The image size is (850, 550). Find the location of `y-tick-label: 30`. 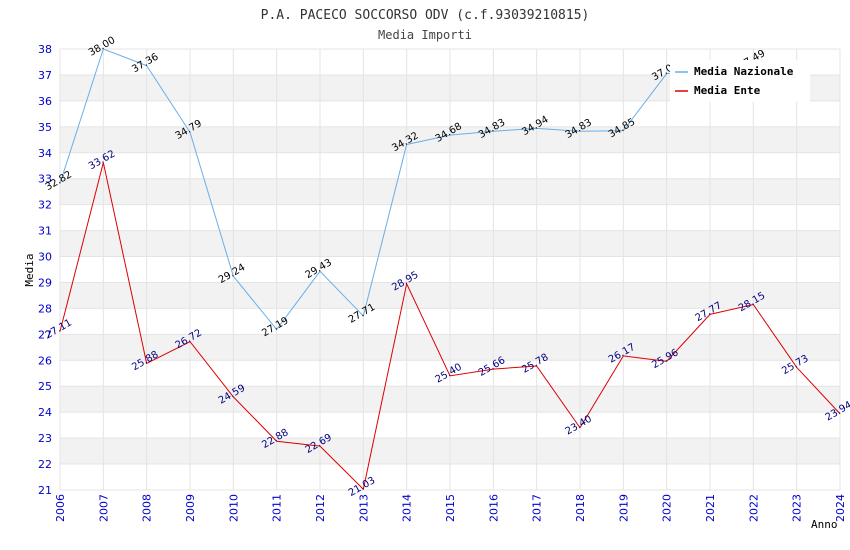

y-tick-label: 30 is located at coordinates (45, 257).